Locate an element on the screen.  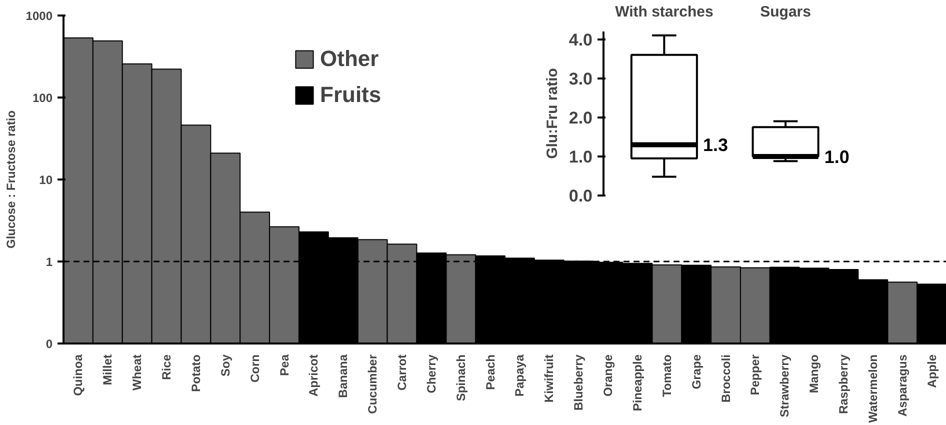
y-tick-label: 0 is located at coordinates (49, 344).